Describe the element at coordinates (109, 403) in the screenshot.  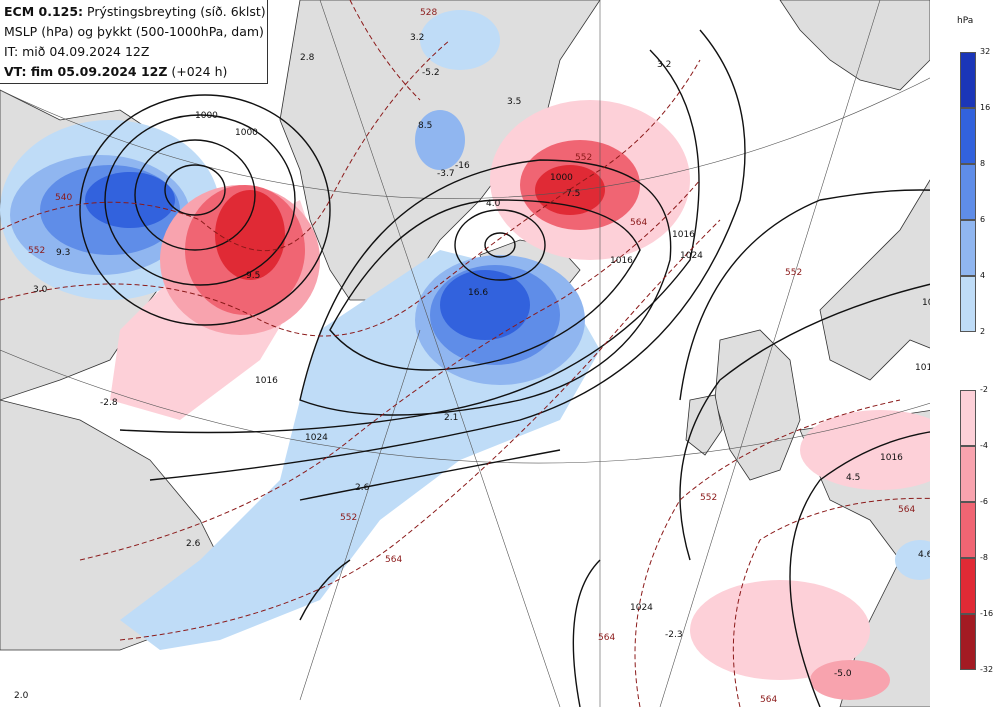
I see `value-label: -2.8` at that location.